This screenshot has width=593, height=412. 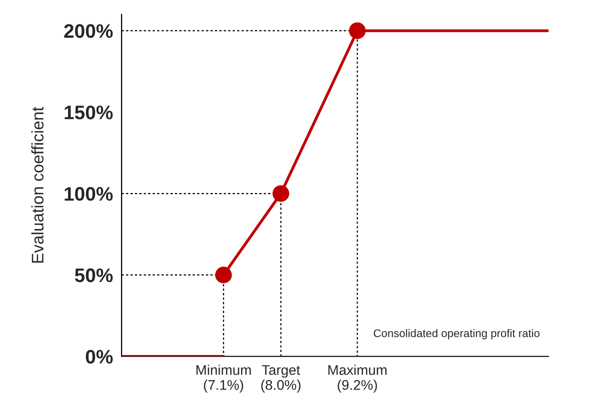 I want to click on y-tick-label: 150%, so click(x=88, y=113).